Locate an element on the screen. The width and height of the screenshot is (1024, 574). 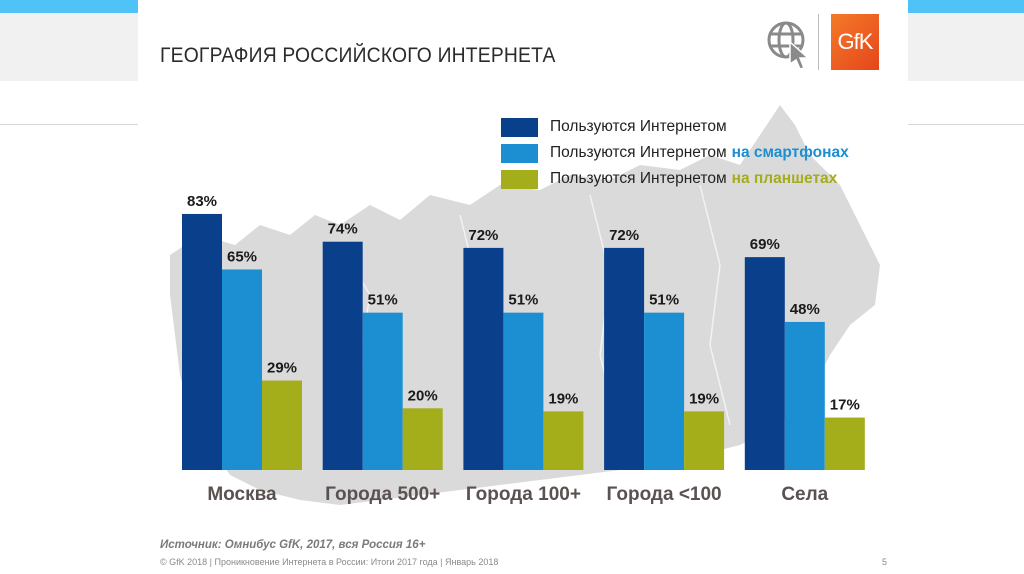
category-label-3: Города <100 is located at coordinates (664, 494).